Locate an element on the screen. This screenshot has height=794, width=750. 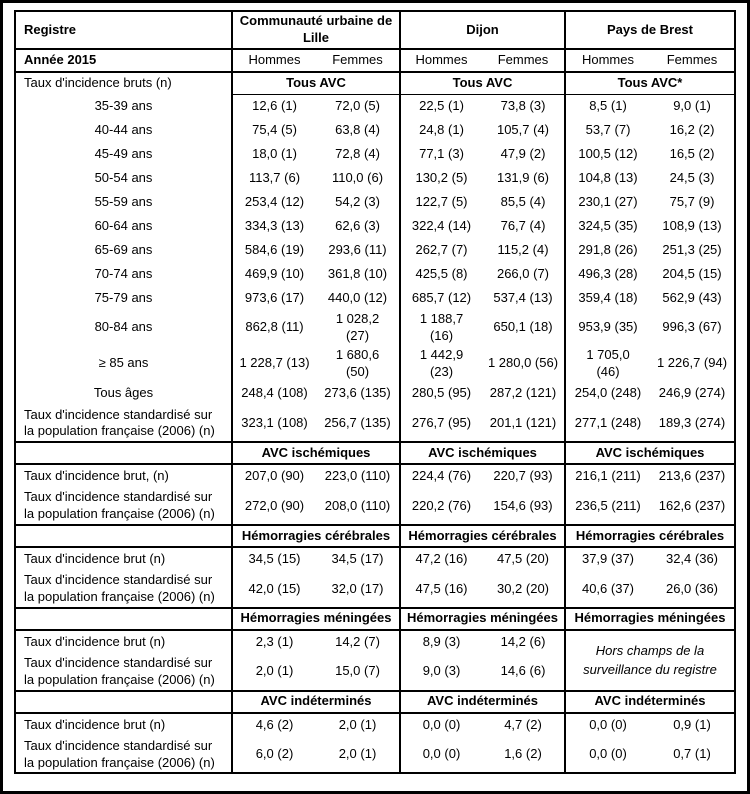
value-cell: 75,7 (9) is located at coordinates (692, 201).